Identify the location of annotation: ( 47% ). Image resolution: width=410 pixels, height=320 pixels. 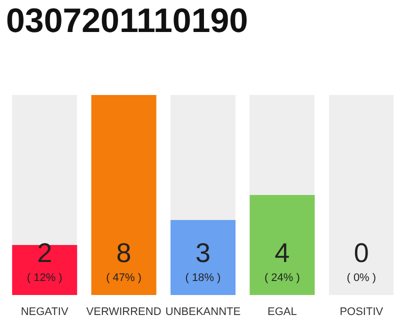
(124, 278).